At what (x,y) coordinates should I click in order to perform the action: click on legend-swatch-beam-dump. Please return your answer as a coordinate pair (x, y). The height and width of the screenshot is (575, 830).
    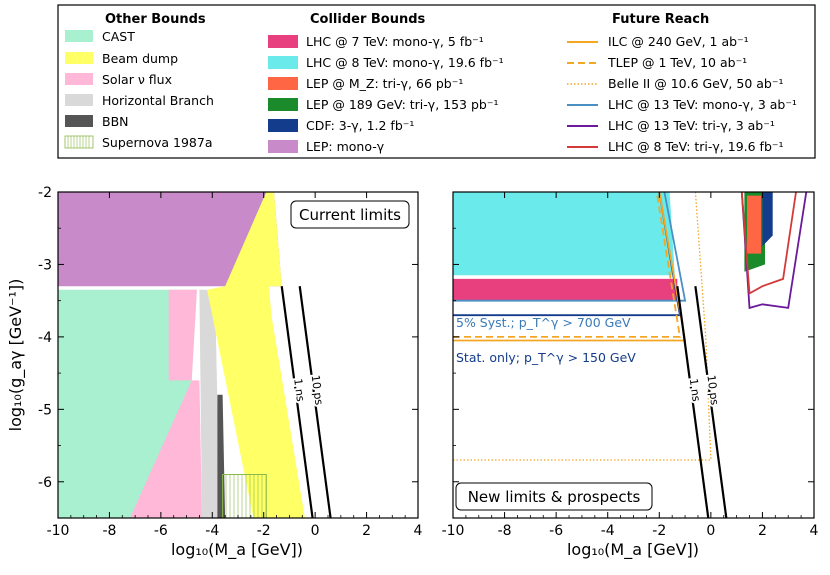
    Looking at the image, I should click on (79, 58).